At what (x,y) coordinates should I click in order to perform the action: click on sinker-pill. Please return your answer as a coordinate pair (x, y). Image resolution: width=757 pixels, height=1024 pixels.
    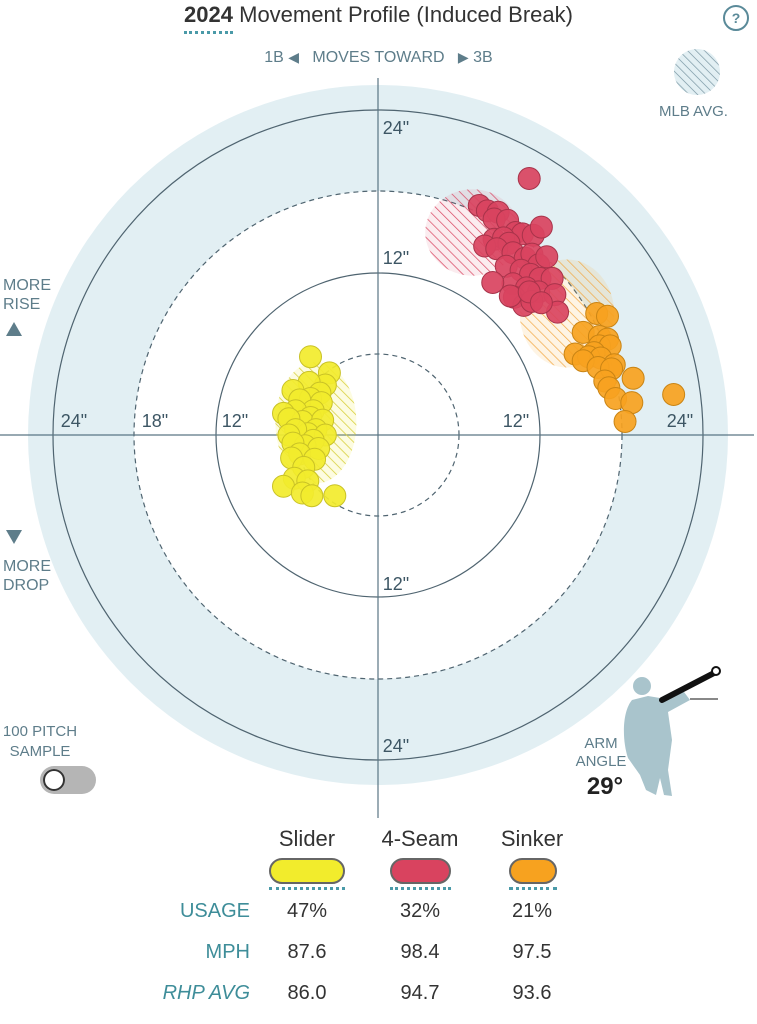
    Looking at the image, I should click on (533, 871).